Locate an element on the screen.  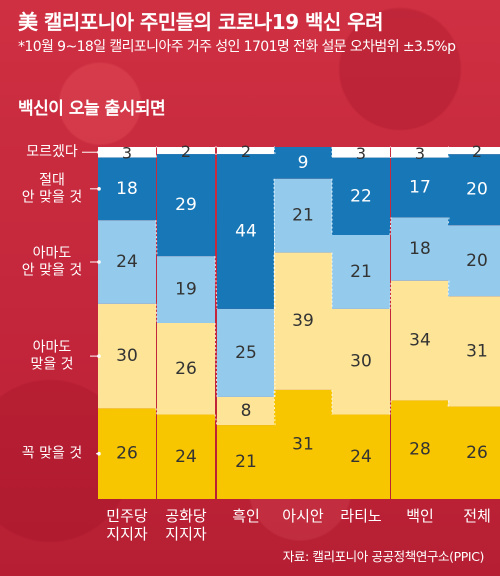
data-label: 30 is located at coordinates (127, 356).